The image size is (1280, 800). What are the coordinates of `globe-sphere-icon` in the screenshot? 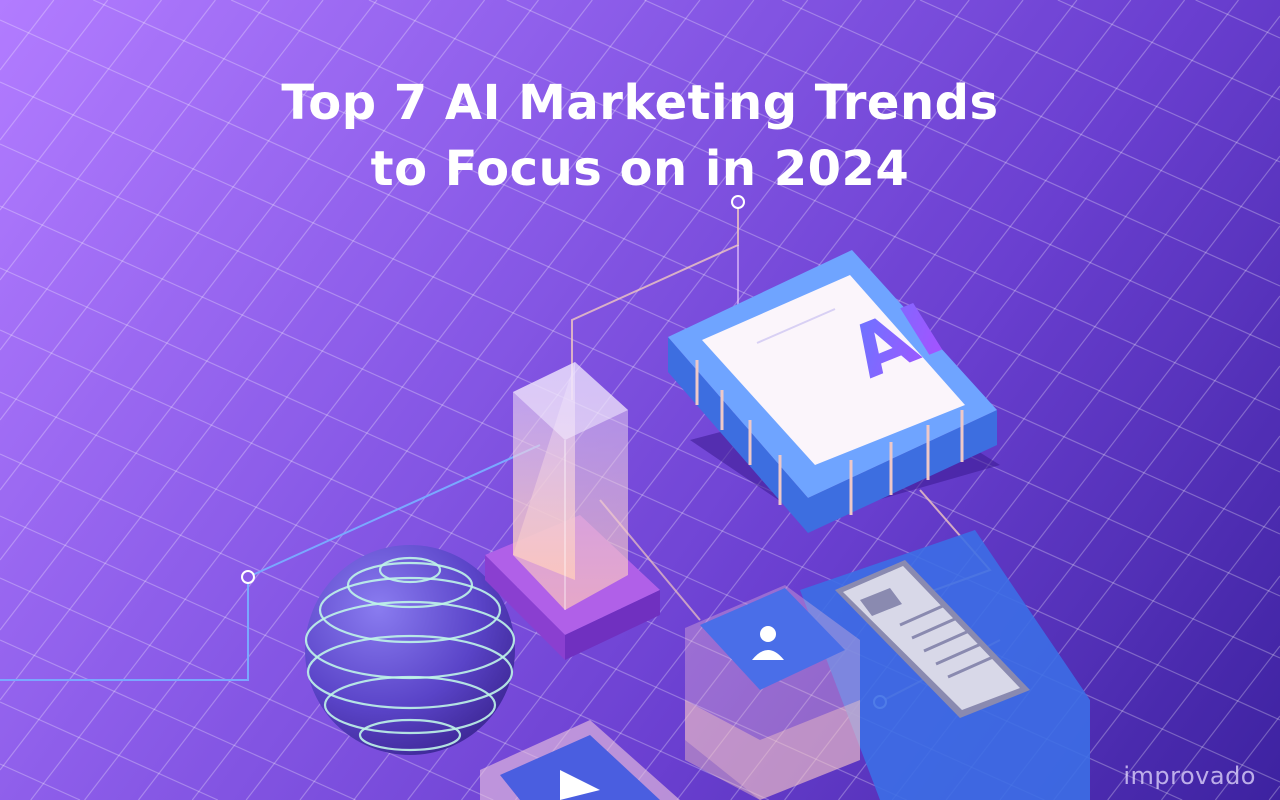 It's located at (410, 650).